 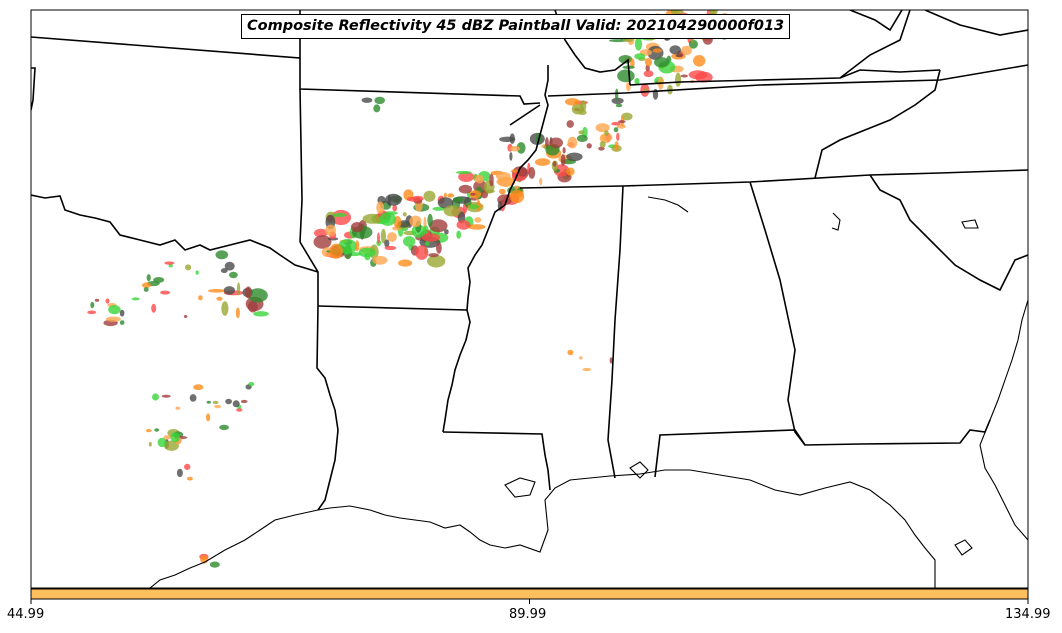 What do you see at coordinates (309, 273) in the screenshot?
I see `boundary-arkansas-west` at bounding box center [309, 273].